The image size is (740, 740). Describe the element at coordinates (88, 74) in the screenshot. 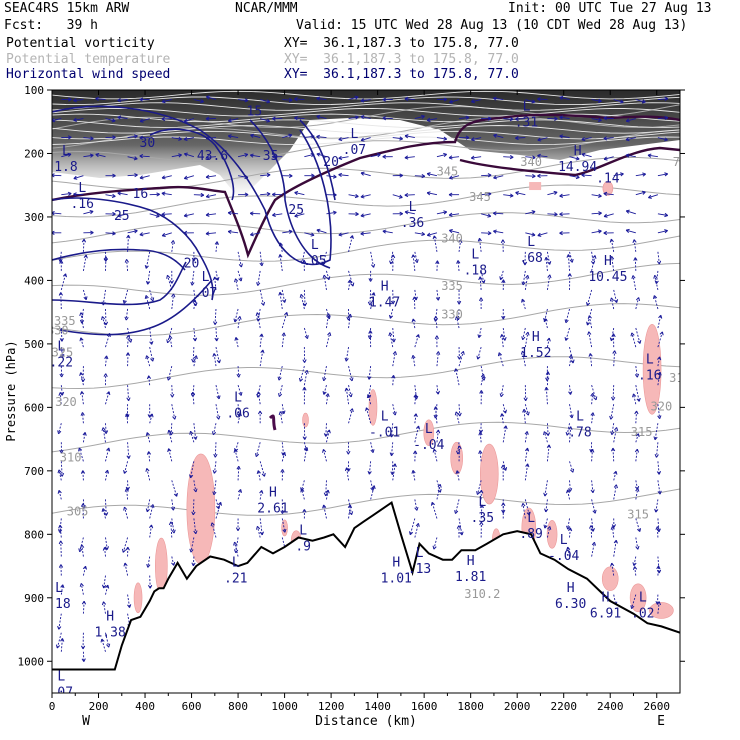

I see `field-name-wind: Horizontal wind speed` at that location.